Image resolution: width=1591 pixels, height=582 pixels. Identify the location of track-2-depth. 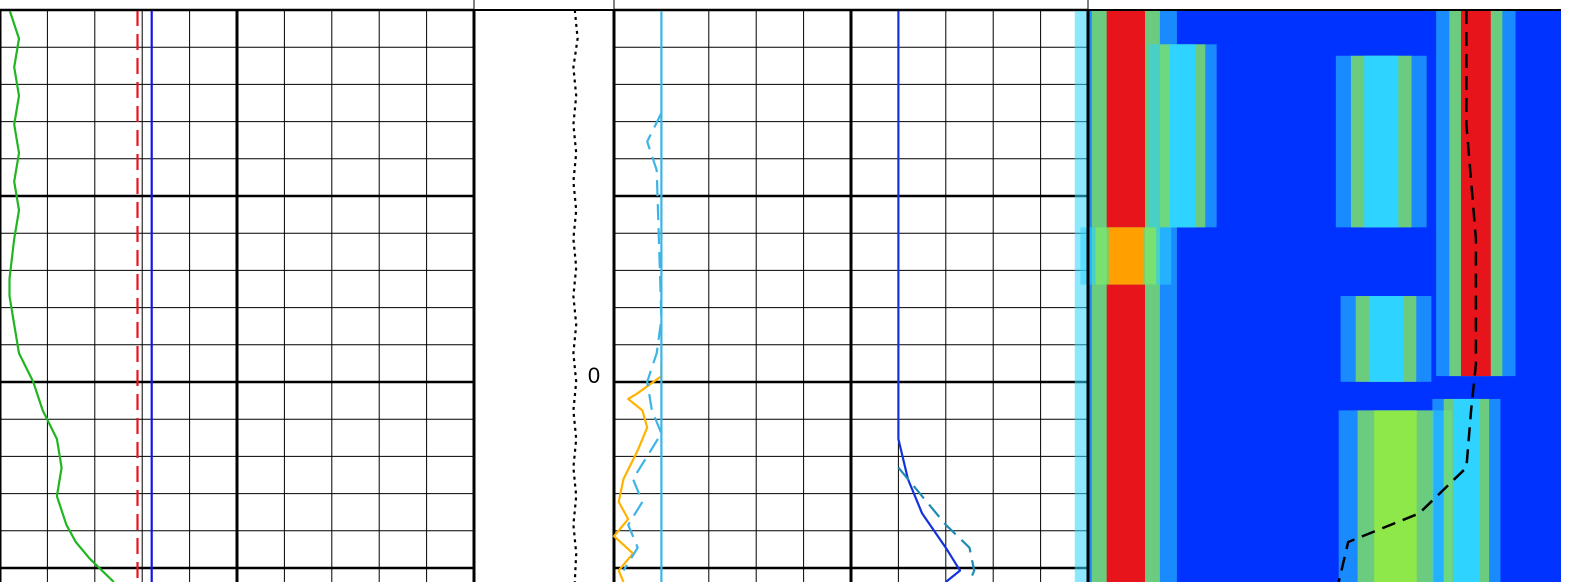
(575, 295).